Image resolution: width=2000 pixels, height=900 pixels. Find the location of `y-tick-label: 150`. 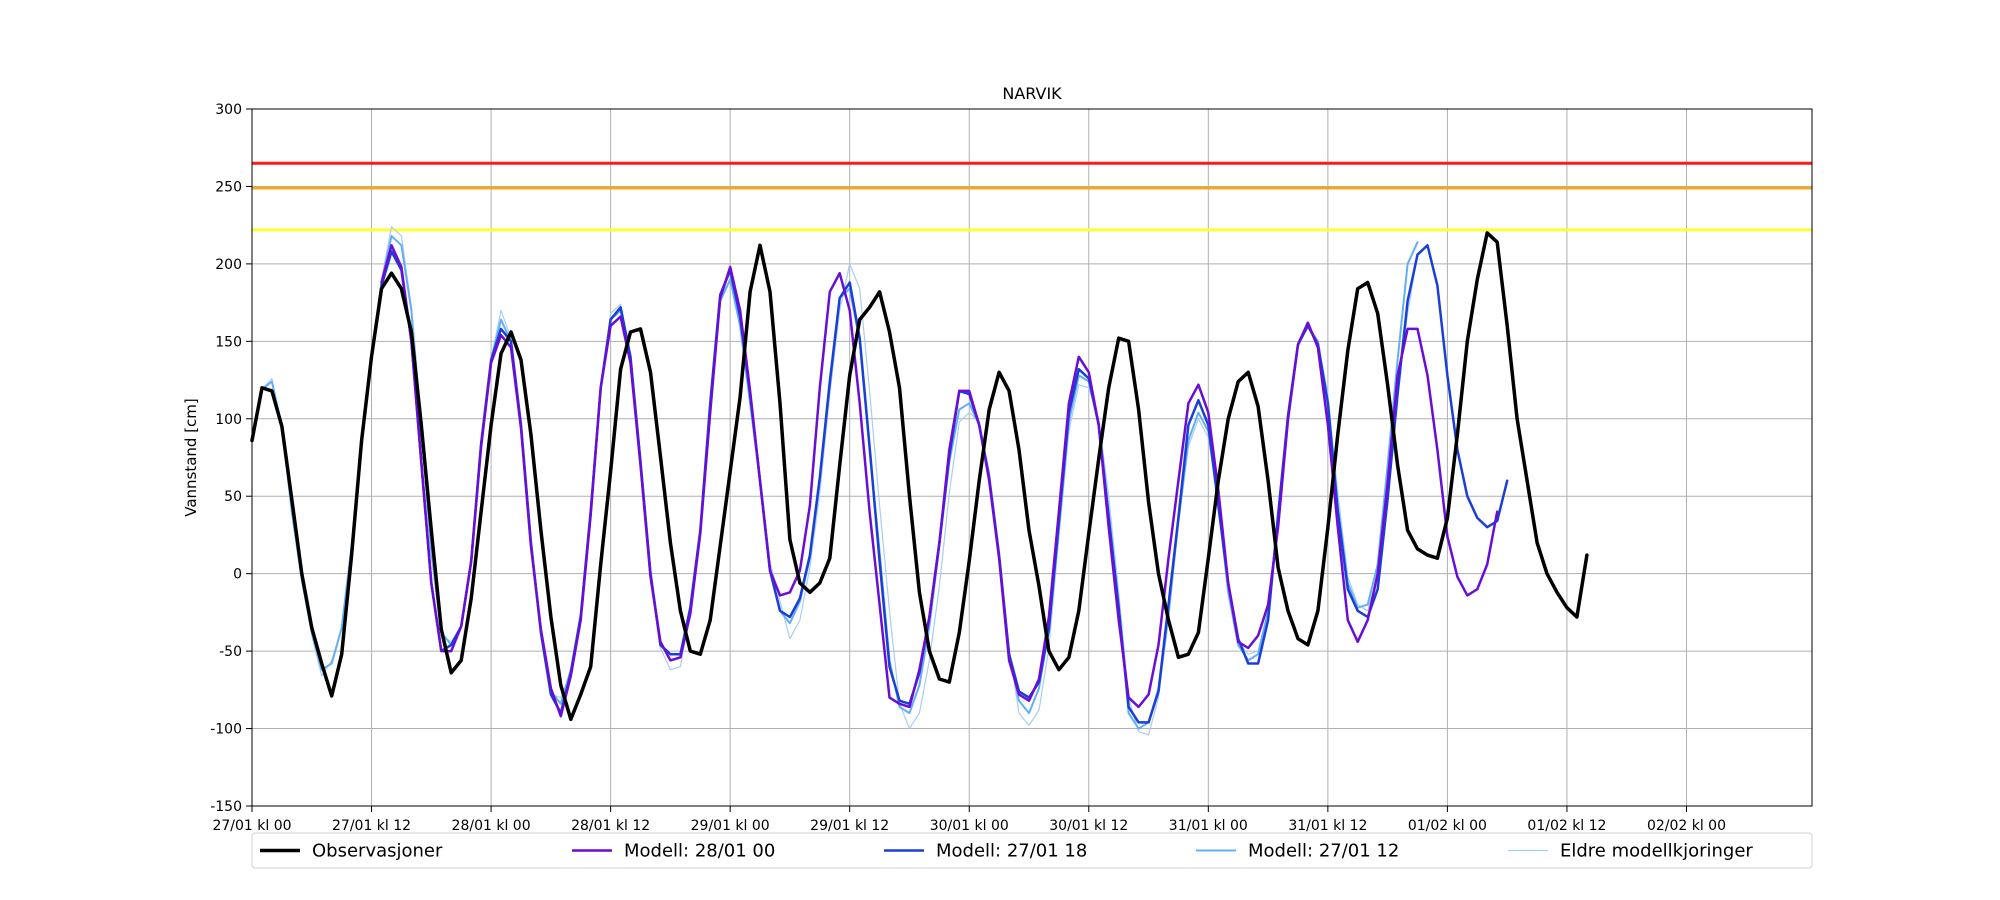

y-tick-label: 150 is located at coordinates (228, 342).